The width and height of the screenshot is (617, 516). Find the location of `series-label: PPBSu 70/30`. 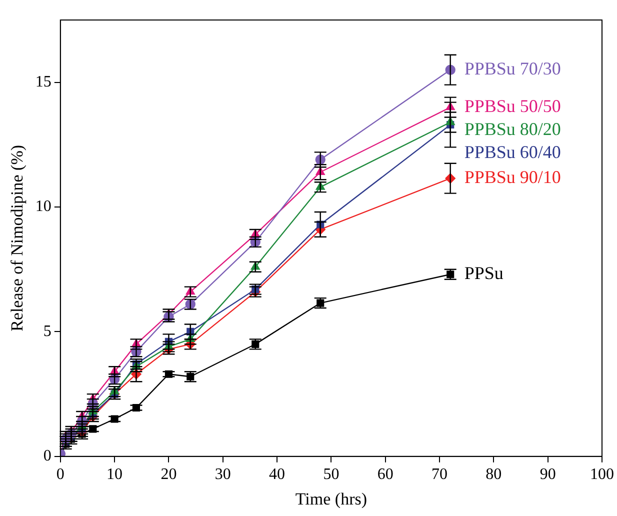

series-label: PPBSu 70/30 is located at coordinates (512, 68).